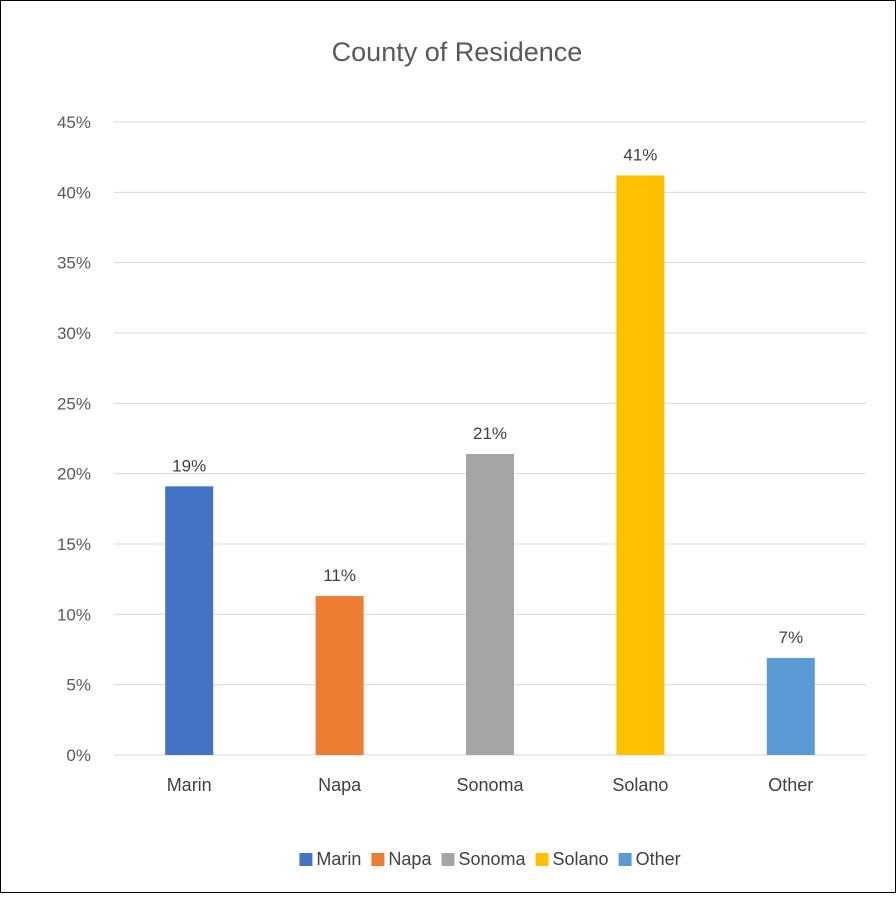 This screenshot has height=897, width=896. I want to click on data-label-napa: 11%, so click(339, 575).